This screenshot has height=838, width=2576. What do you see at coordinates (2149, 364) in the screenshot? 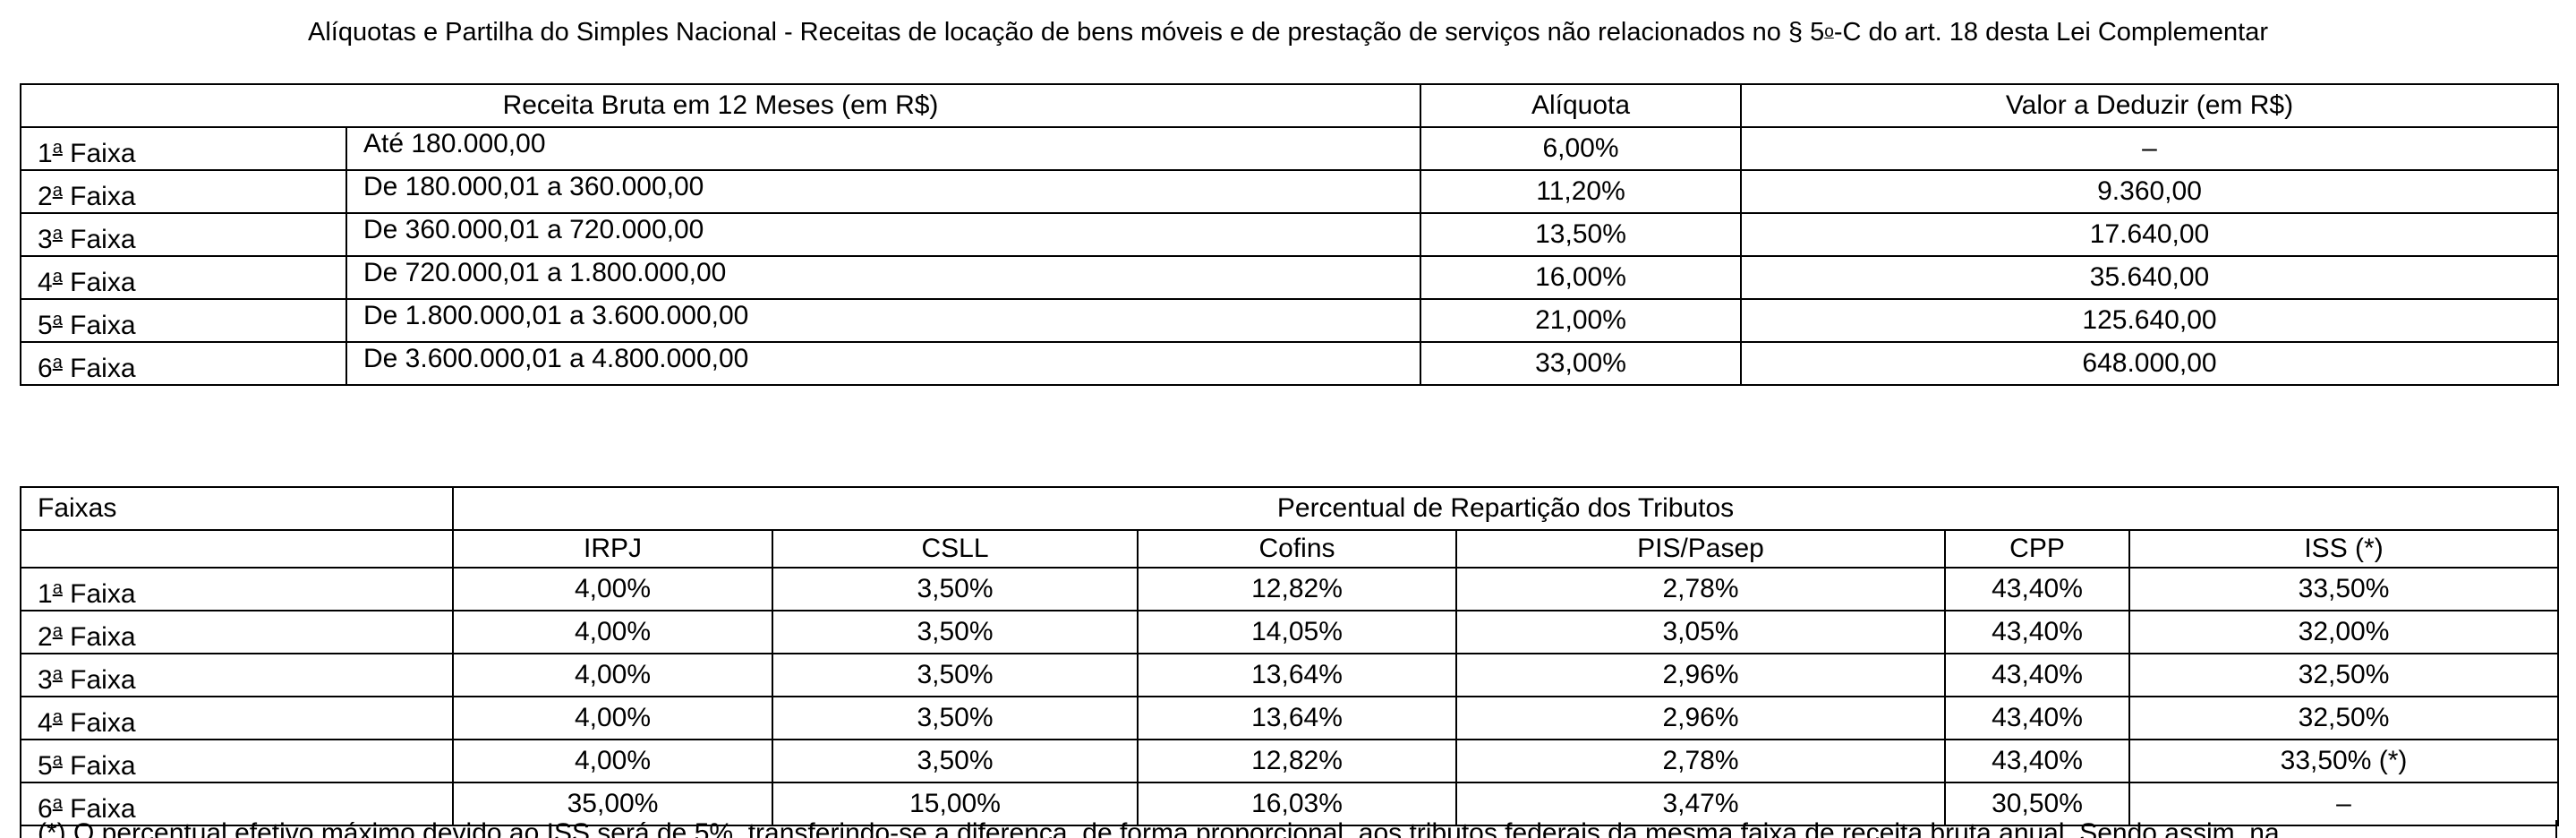
I see `valor-deduzir-value: 648.000,00` at bounding box center [2149, 364].